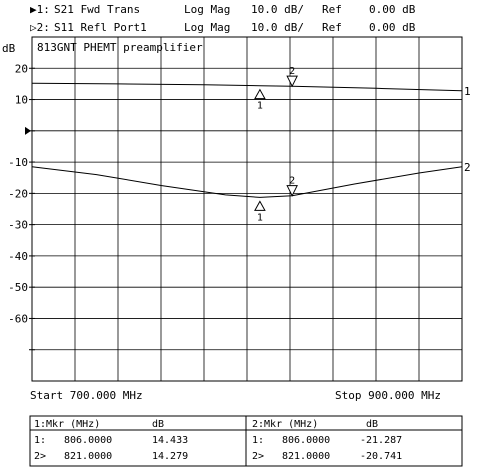 This screenshot has width=480, height=468. What do you see at coordinates (372, 424) in the screenshot?
I see `right-table-unit: dB` at bounding box center [372, 424].